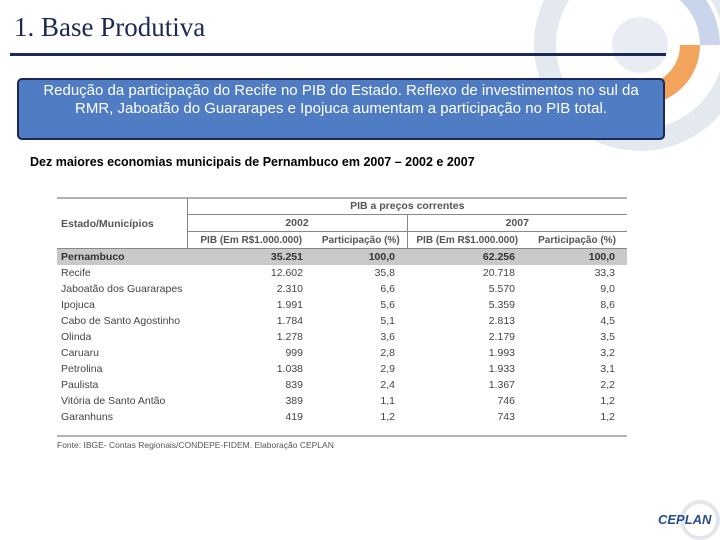 This screenshot has height=540, width=720. I want to click on row-label: Olinda, so click(76, 337).